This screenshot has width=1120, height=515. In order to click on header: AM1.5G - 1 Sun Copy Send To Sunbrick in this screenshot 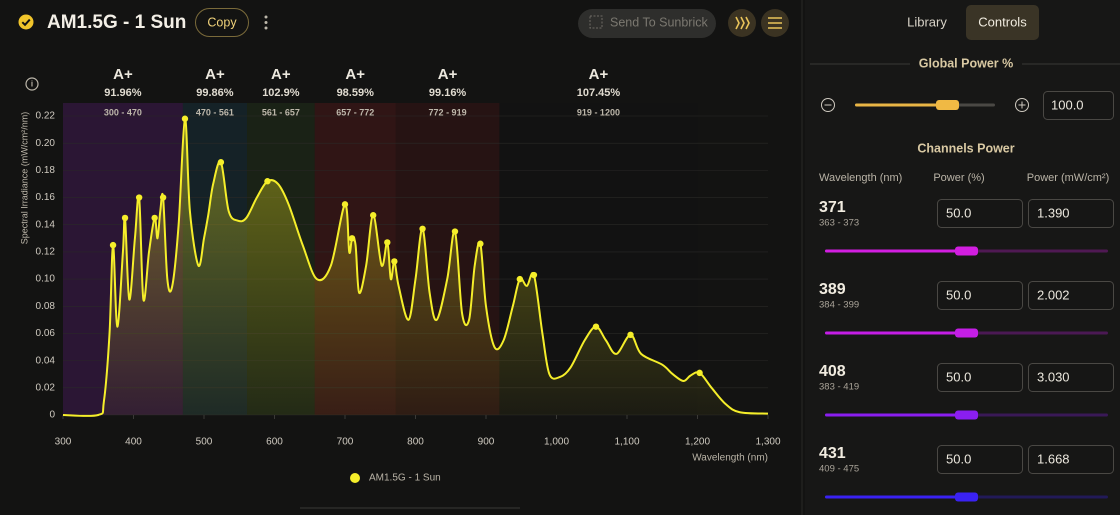, I will do `click(403, 23)`.